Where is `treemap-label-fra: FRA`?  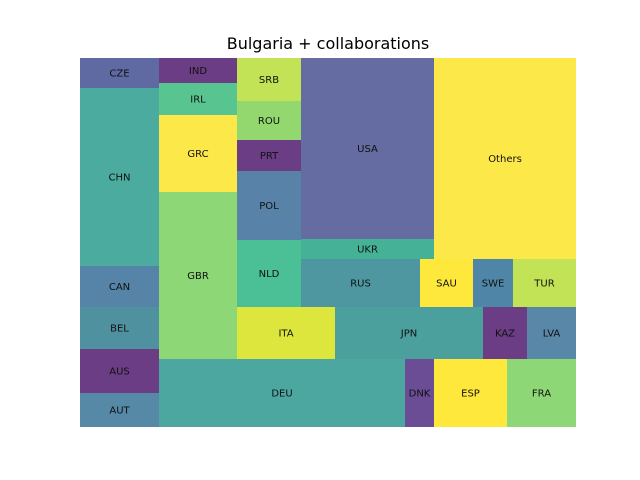 treemap-label-fra: FRA is located at coordinates (541, 394).